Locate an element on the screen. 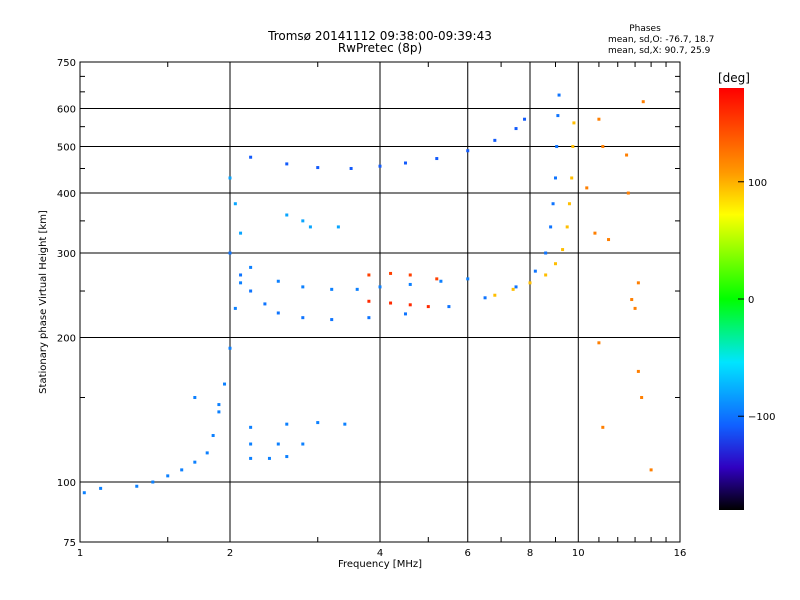  x-axis-label: Frequency [MHz] is located at coordinates (380, 564).